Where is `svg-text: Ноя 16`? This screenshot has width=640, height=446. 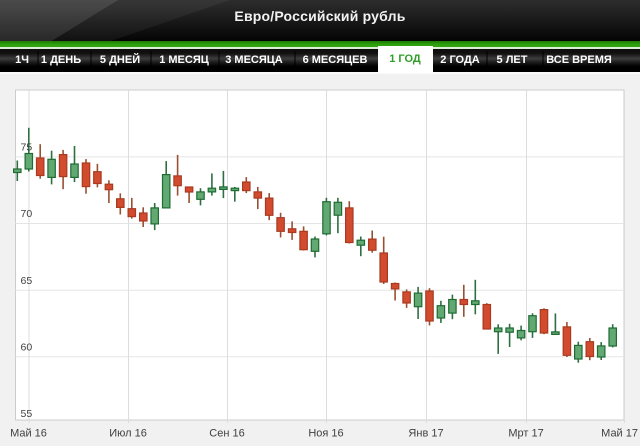
svg-text: Ноя 16 is located at coordinates (325, 434).